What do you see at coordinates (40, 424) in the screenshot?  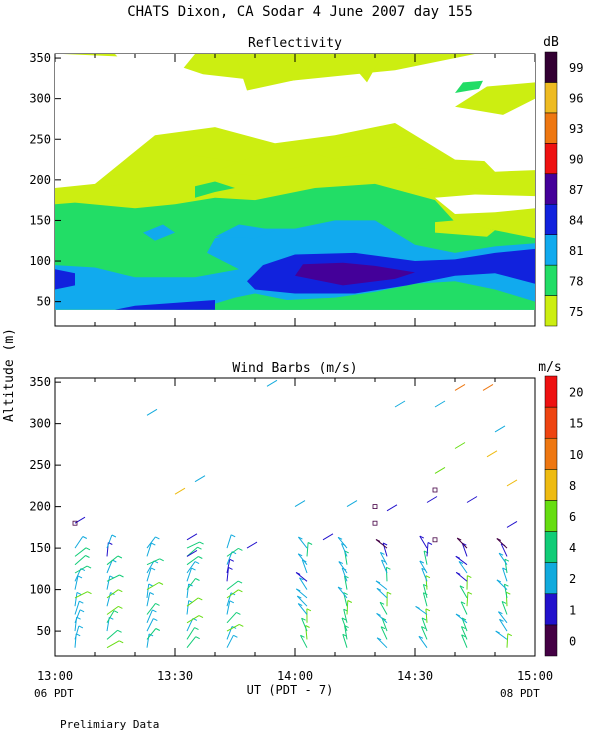 I see `wind-y-tick-label: 300` at bounding box center [40, 424].